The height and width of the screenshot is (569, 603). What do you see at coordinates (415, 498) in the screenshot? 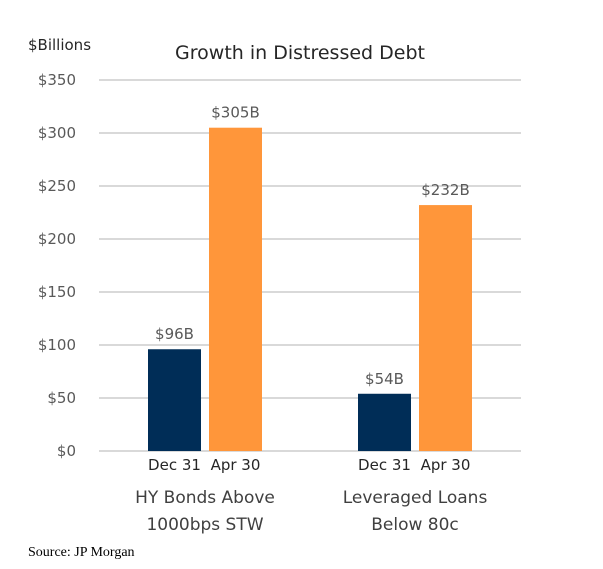
I see `group-label: Leveraged Loans` at bounding box center [415, 498].